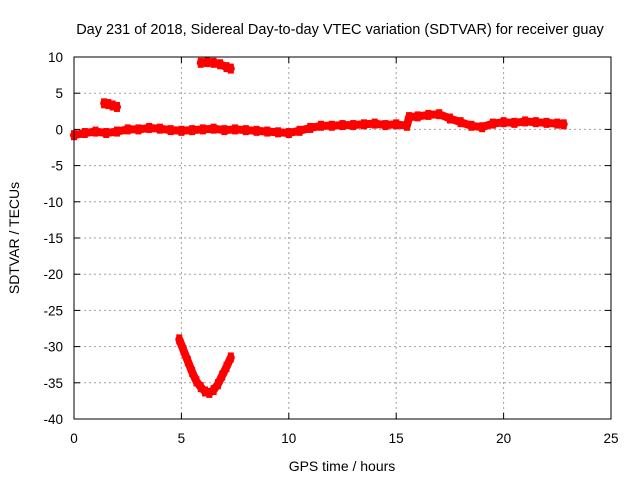  I want to click on y-tick-label: -15, so click(53, 238).